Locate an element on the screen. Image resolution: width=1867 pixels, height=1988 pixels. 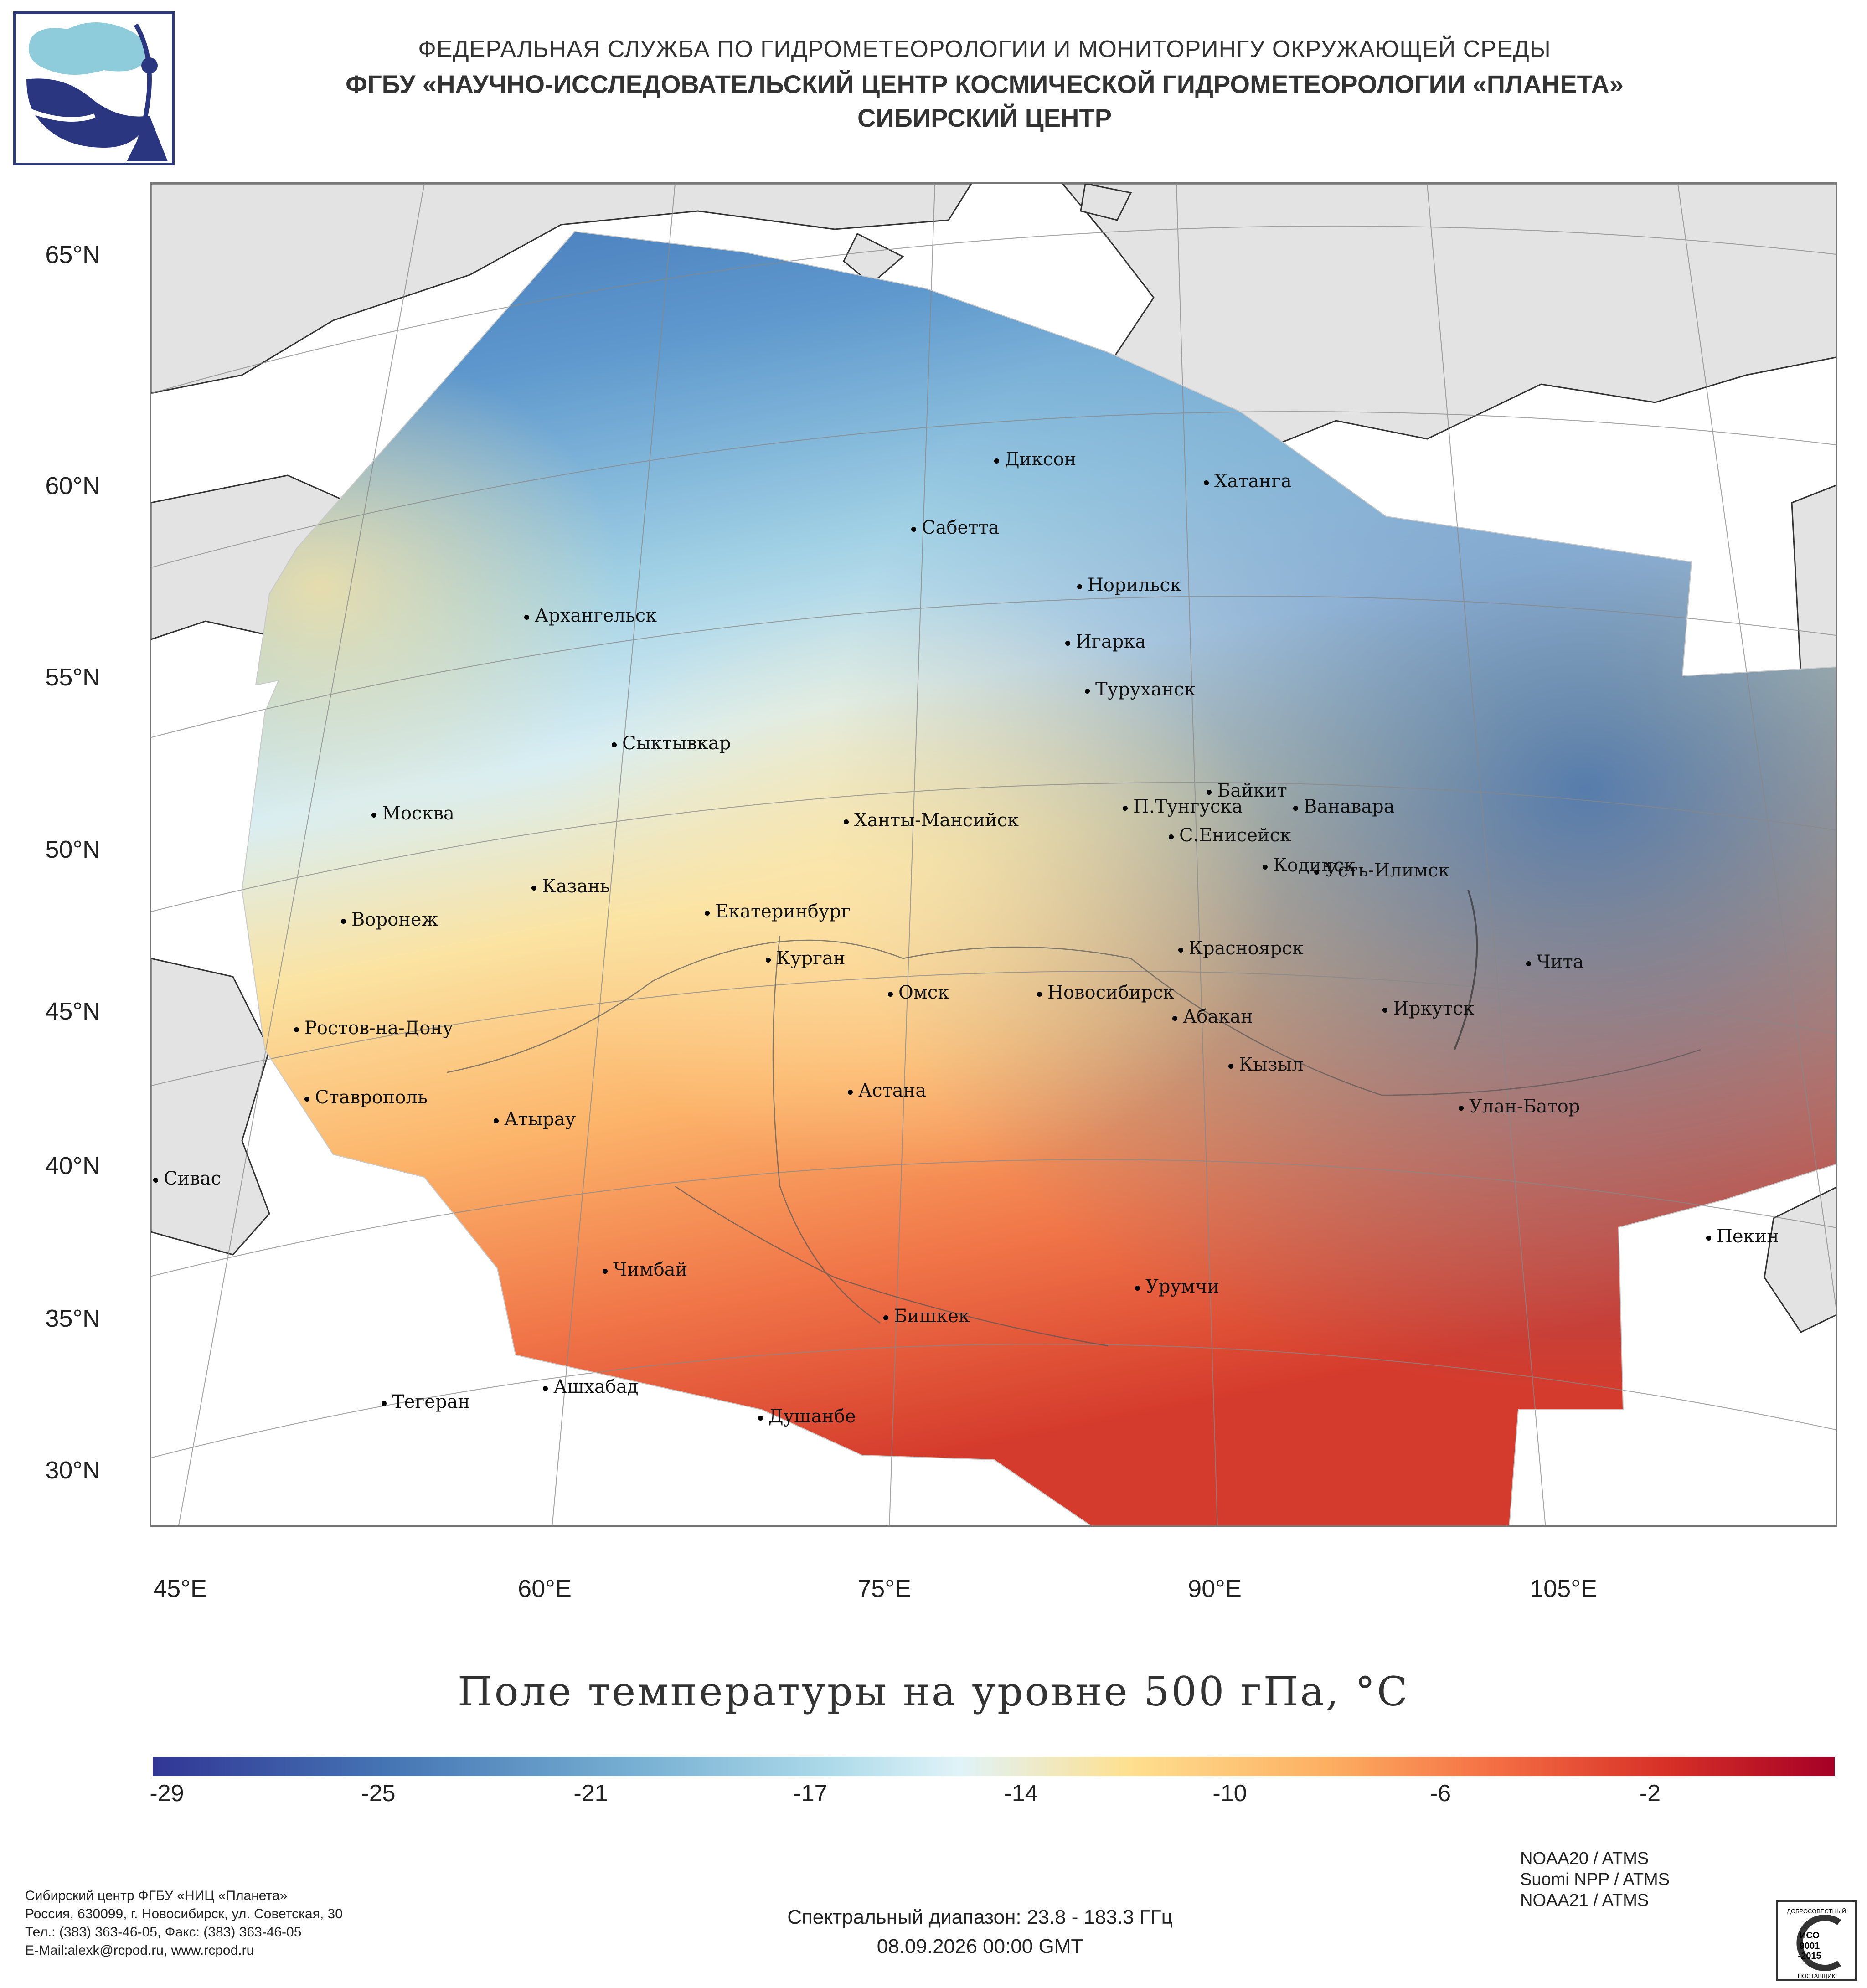
lat-label-55: 55°N is located at coordinates (72, 678).